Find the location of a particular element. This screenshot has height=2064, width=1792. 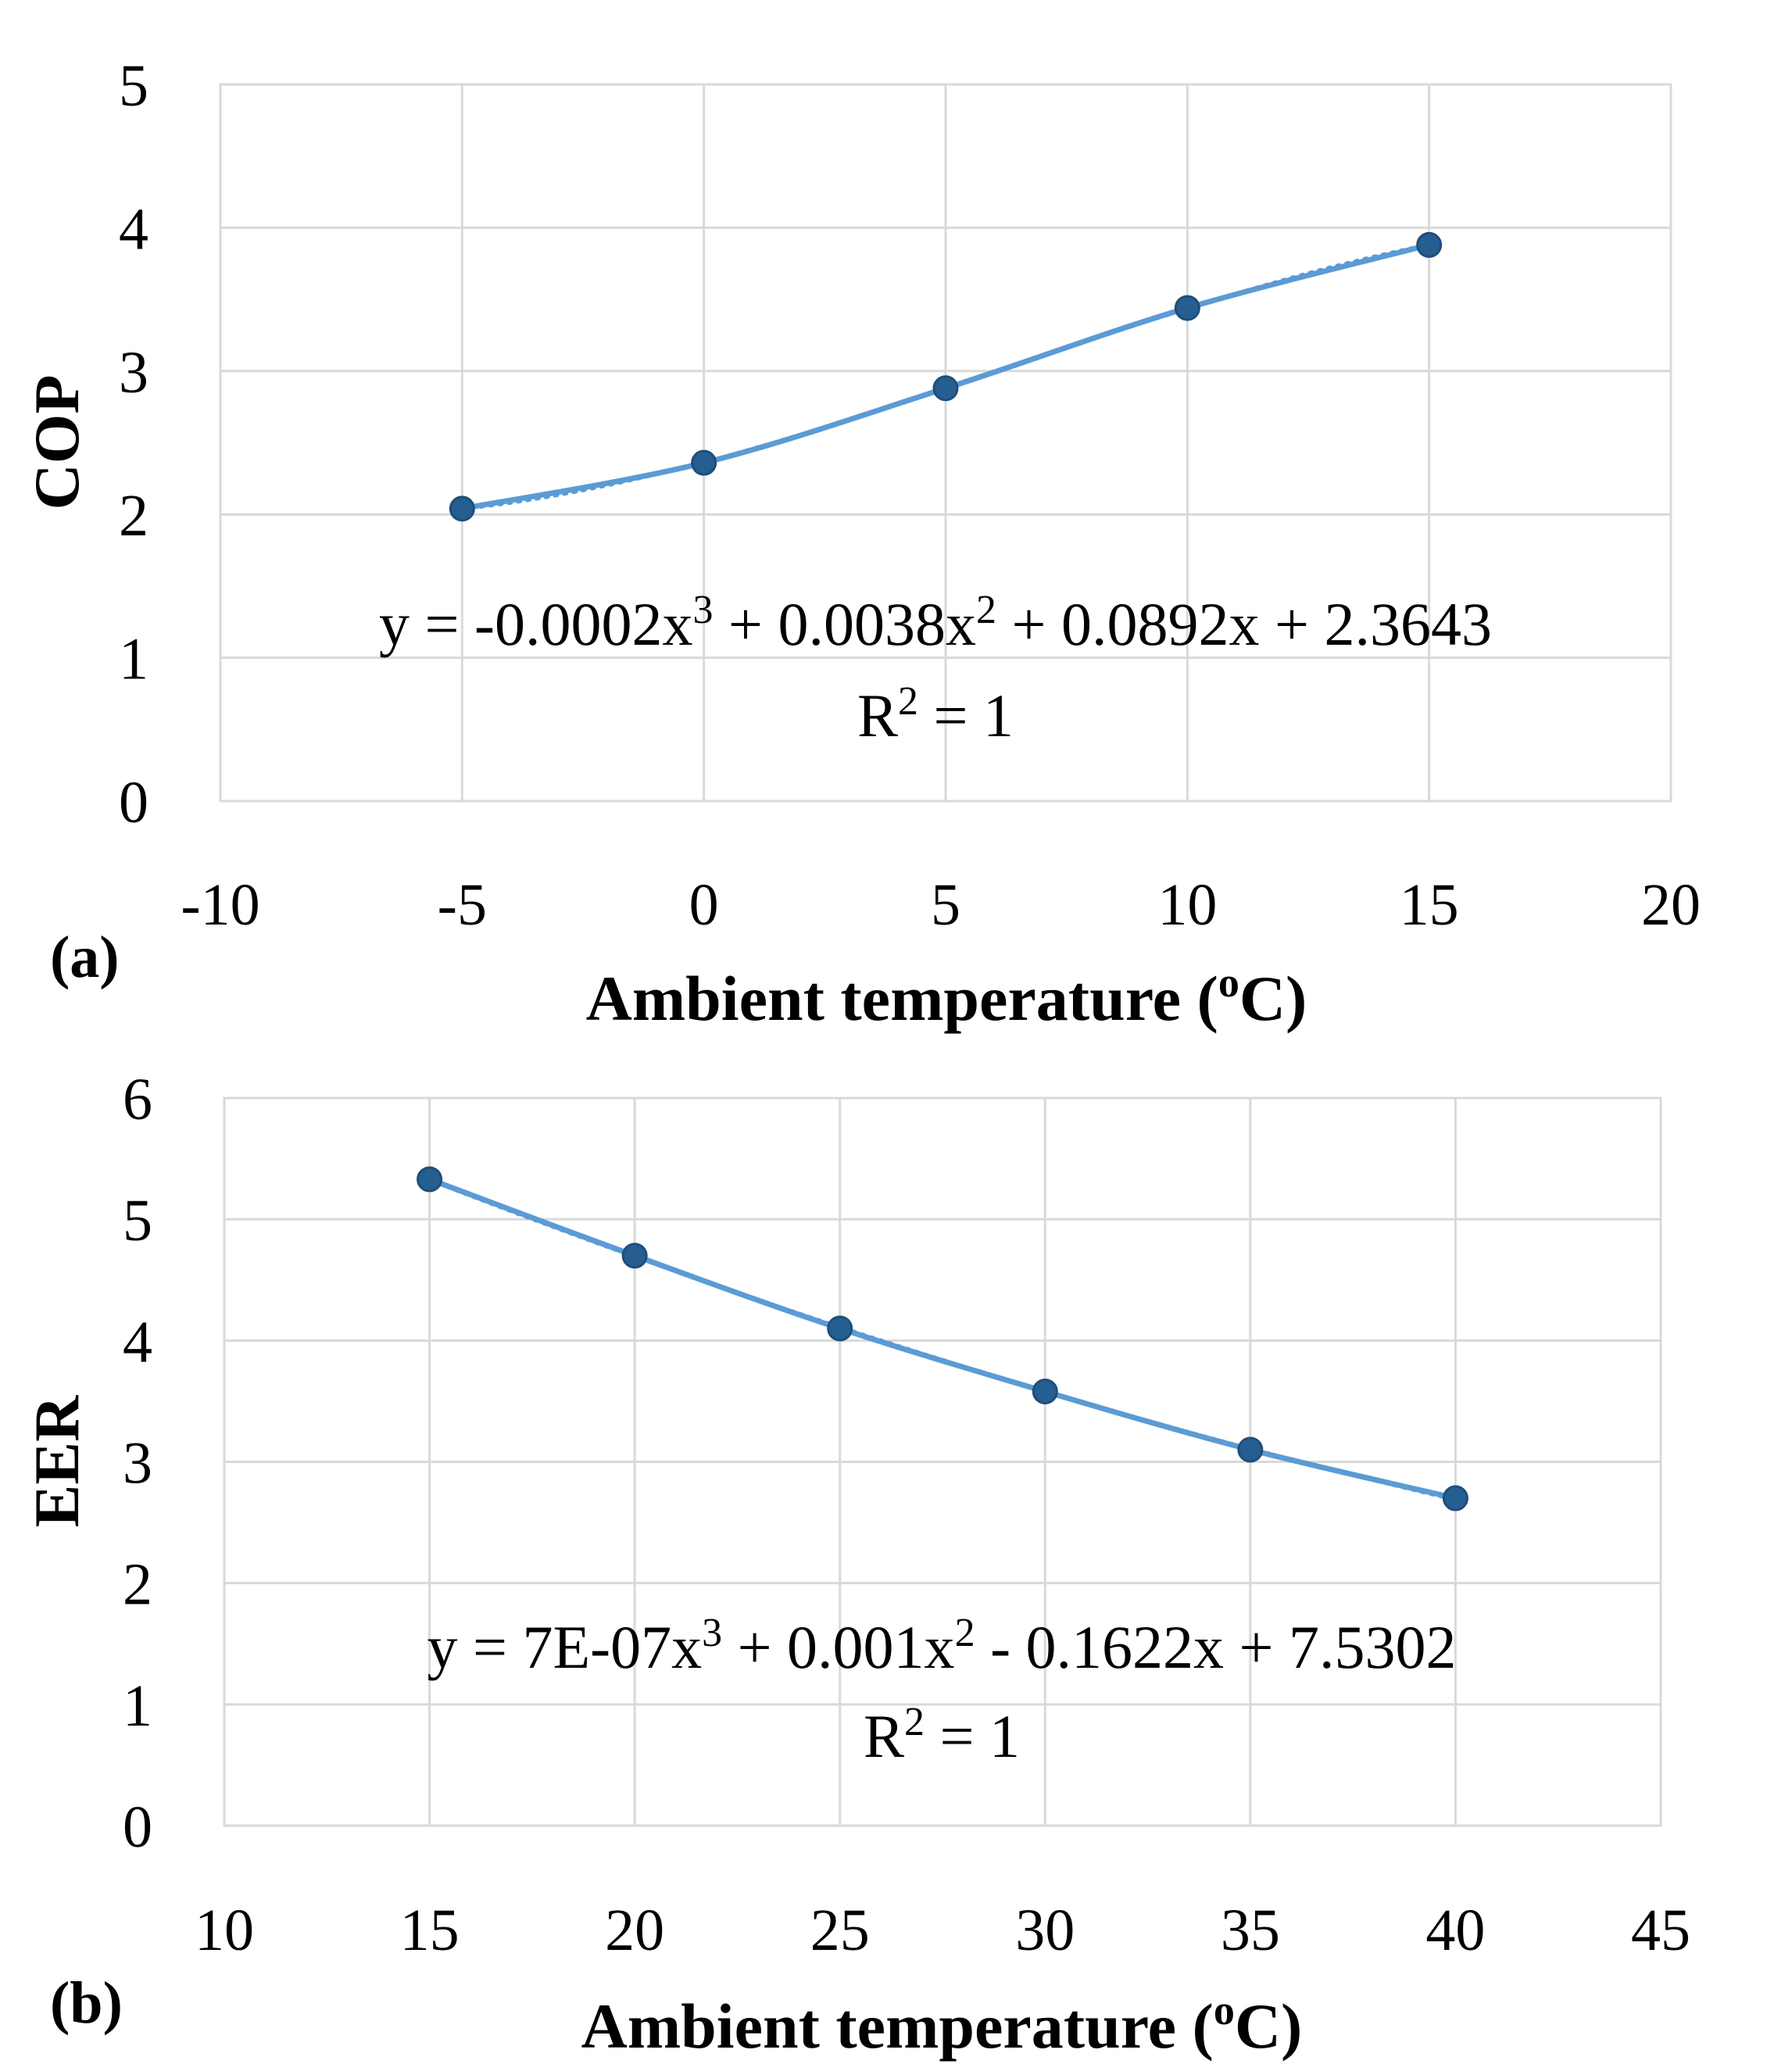

eer-y-axis-title: EER is located at coordinates (56, 1461).